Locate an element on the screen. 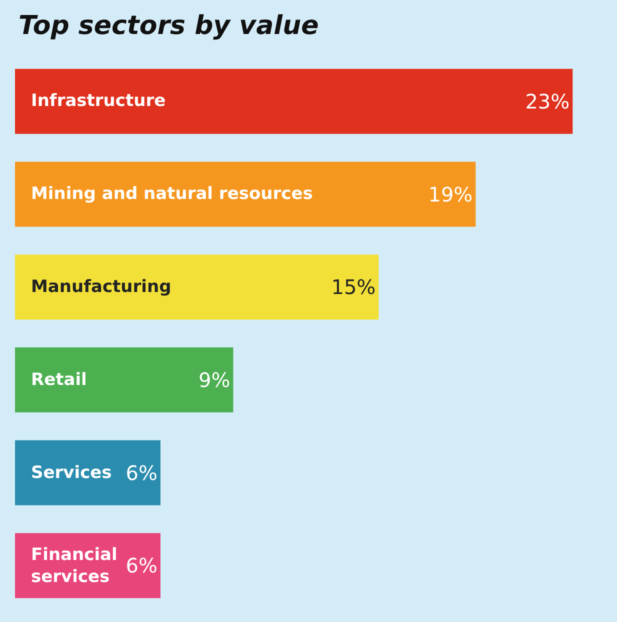 The width and height of the screenshot is (617, 622). data-label: 19% is located at coordinates (450, 194).